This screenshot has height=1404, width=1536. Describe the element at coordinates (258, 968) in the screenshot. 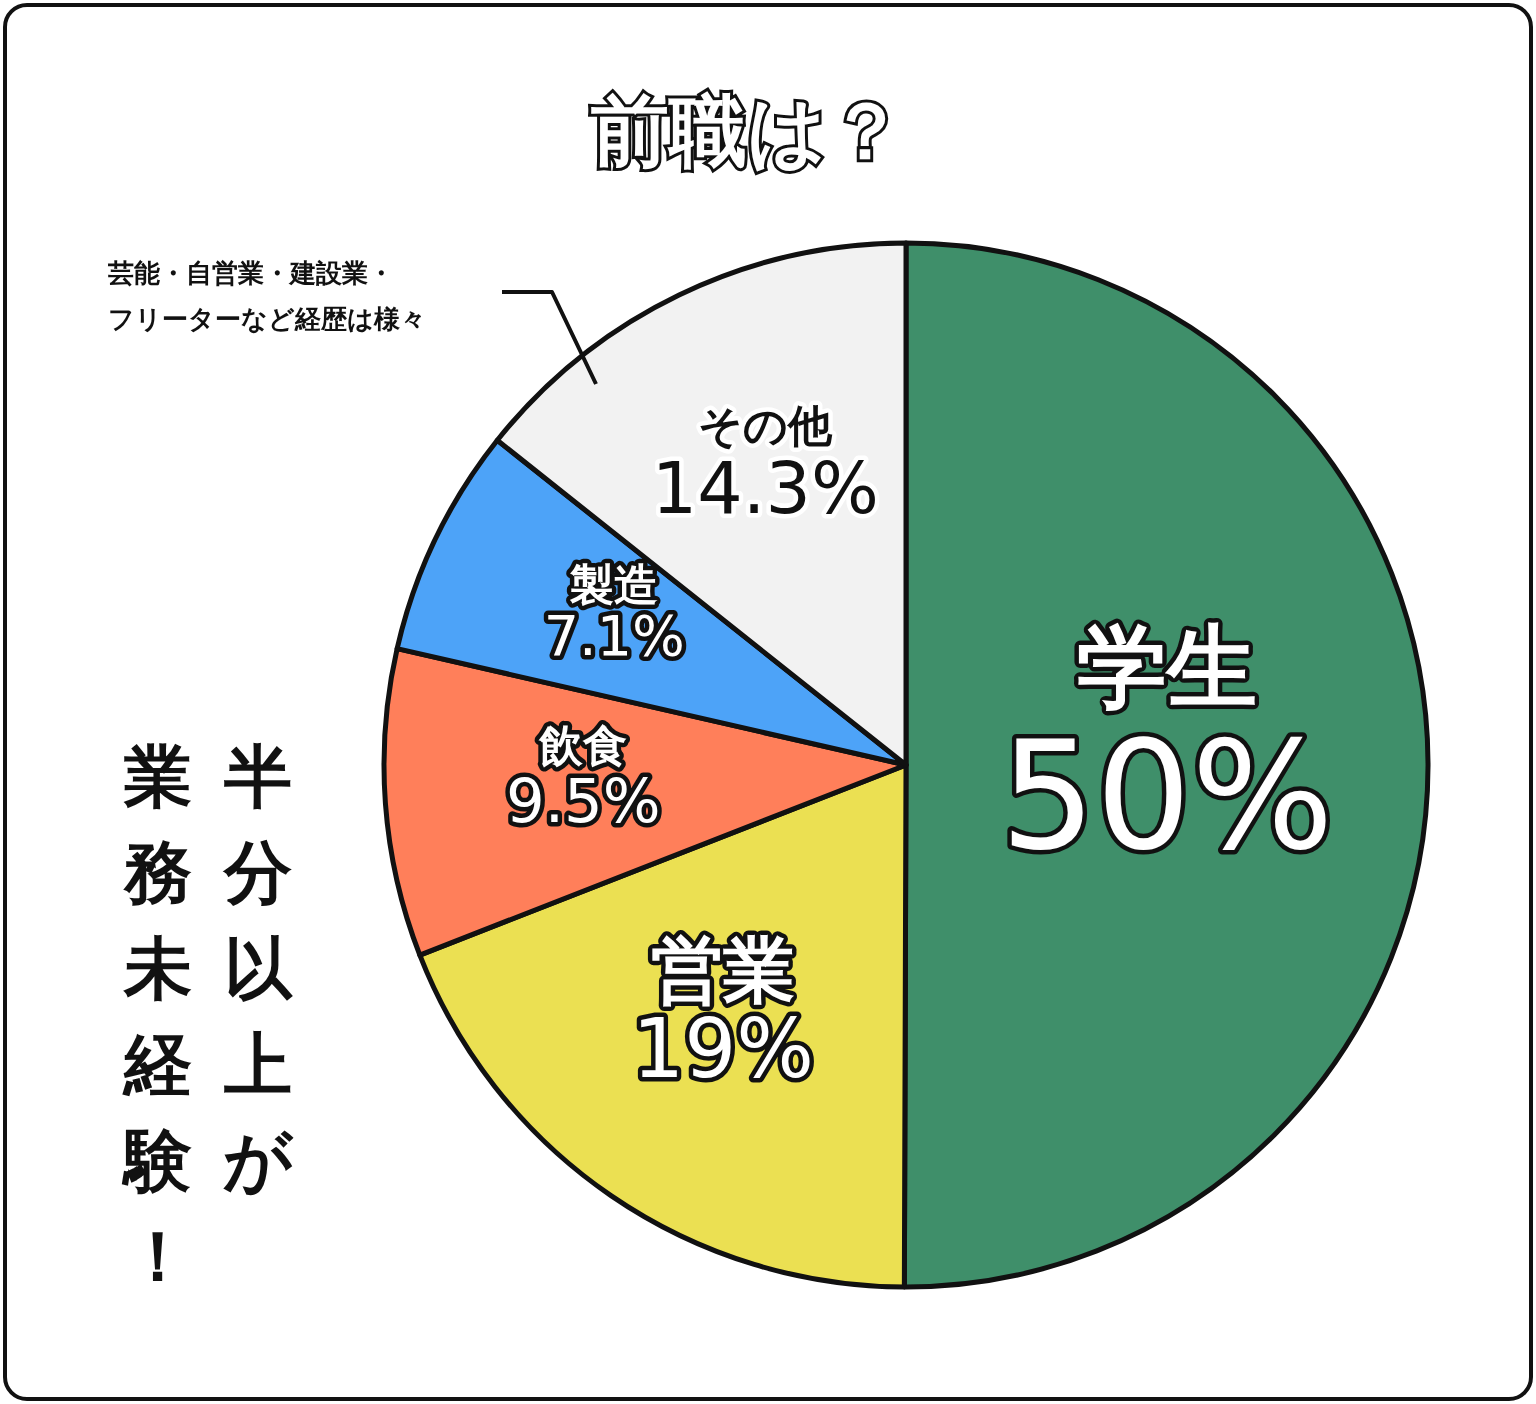

I see `text: 半分以上が` at that location.